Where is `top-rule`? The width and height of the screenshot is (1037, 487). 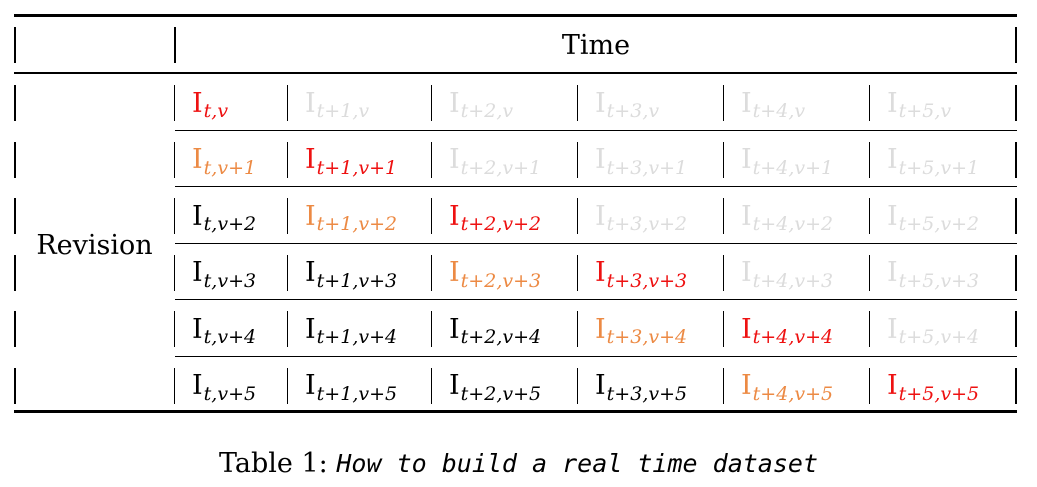
top-rule is located at coordinates (515, 15).